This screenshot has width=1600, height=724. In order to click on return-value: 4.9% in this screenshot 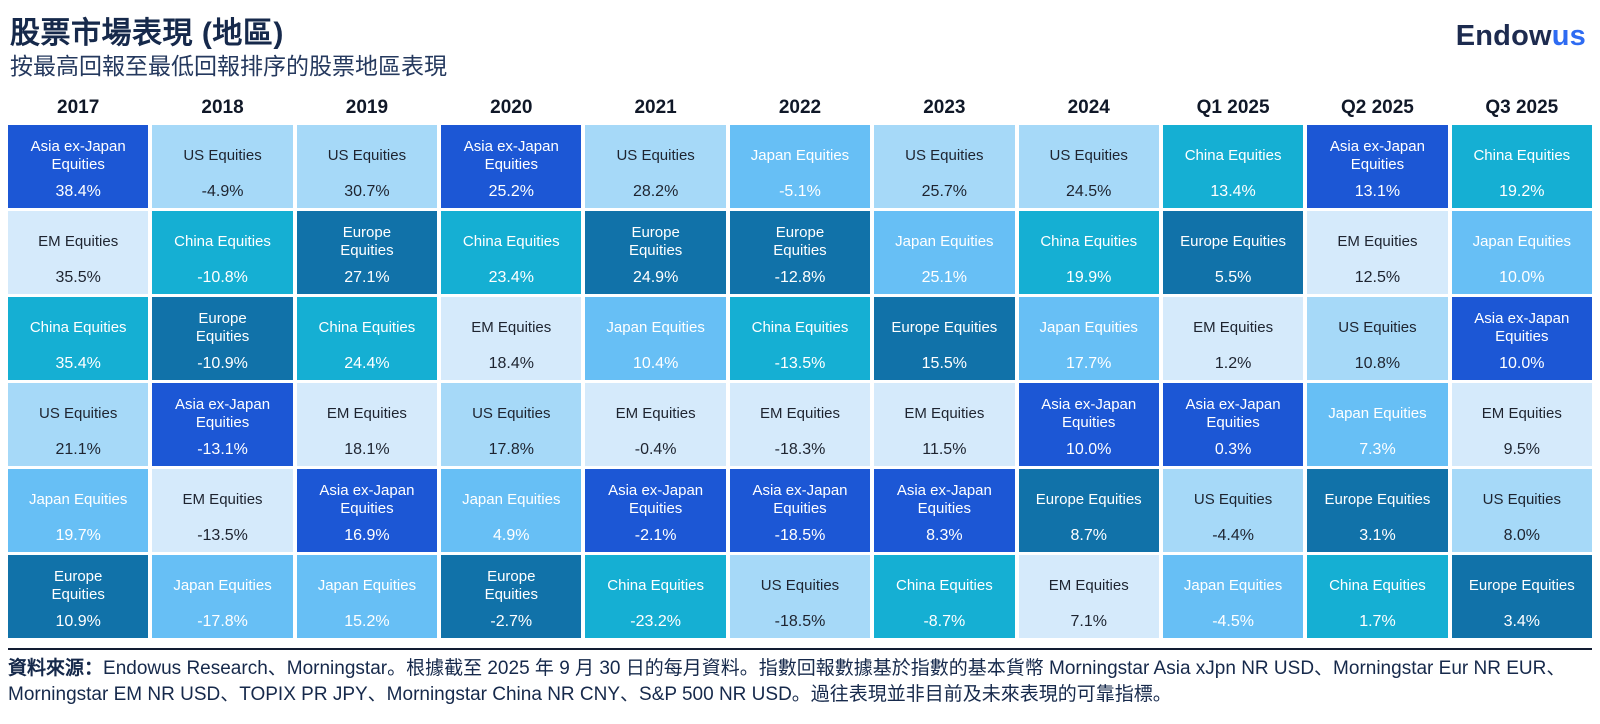, I will do `click(511, 535)`.